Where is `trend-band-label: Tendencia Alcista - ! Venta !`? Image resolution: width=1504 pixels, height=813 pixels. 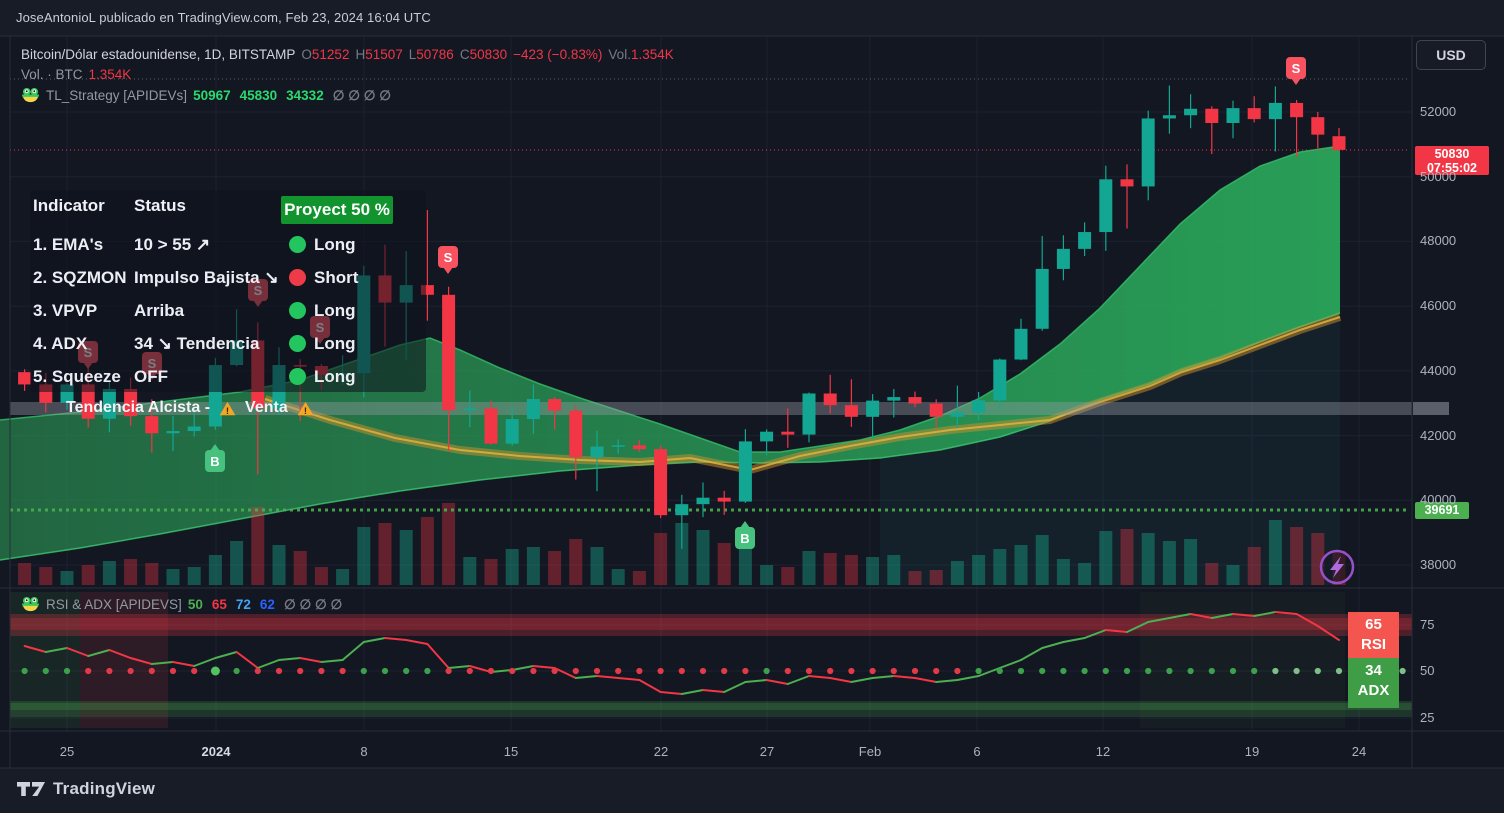 trend-band-label: Tendencia Alcista - ! Venta ! is located at coordinates (190, 408).